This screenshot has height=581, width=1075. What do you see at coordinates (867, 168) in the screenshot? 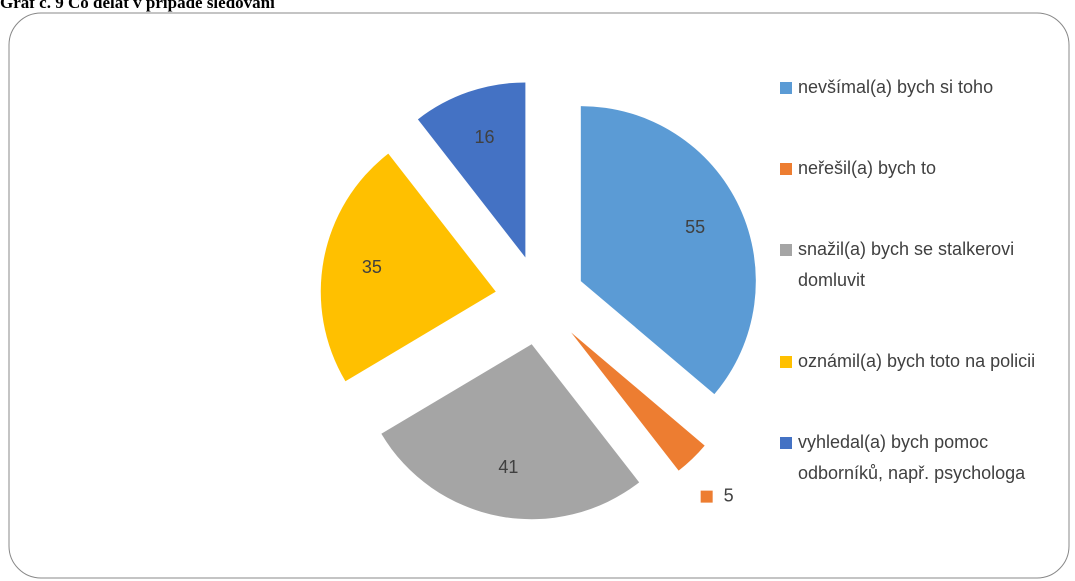
I see `legend-label: neřešil(a) bych to` at bounding box center [867, 168].